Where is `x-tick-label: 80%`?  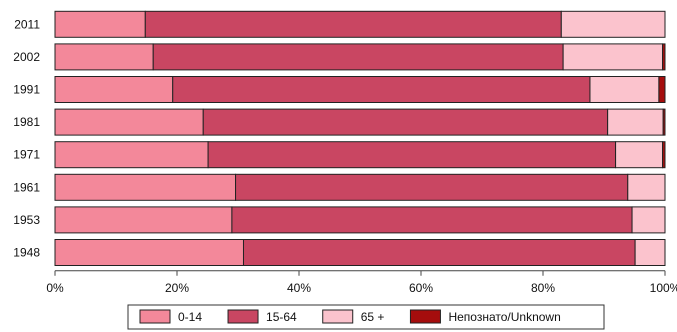 x-tick-label: 80% is located at coordinates (543, 288).